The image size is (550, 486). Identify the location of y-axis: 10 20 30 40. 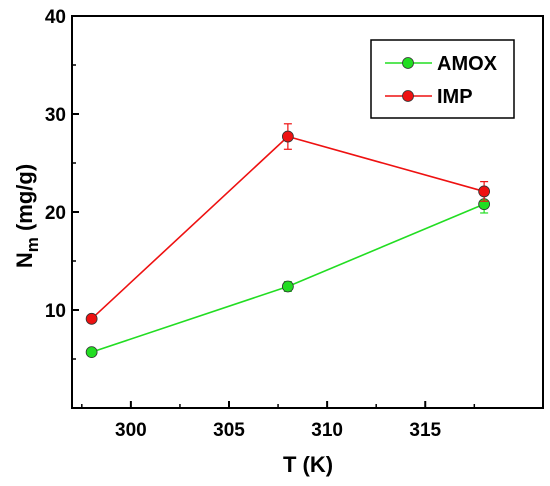
(62, 183).